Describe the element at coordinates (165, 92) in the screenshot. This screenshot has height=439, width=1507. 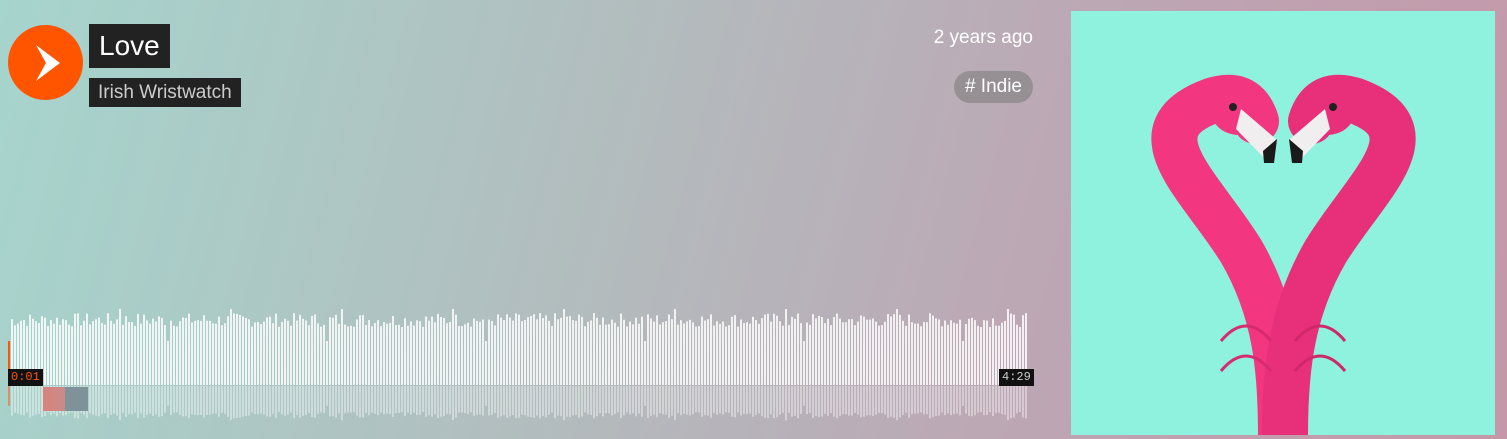
I see `artist-name: Irish Wristwatch` at that location.